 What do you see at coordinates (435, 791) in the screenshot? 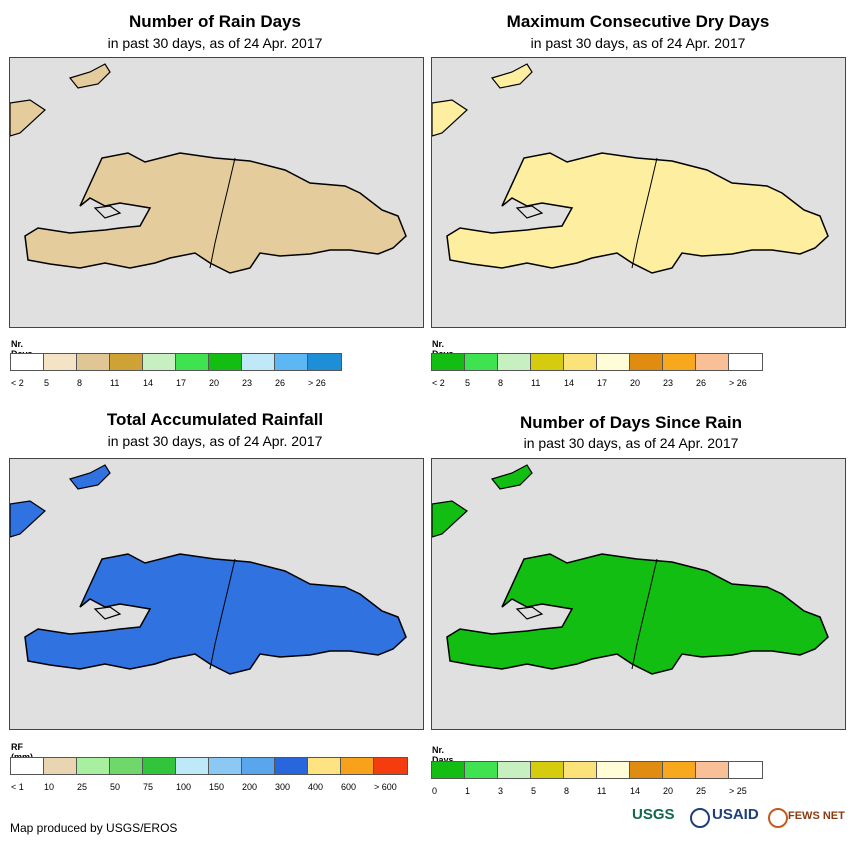
I see `legend-tick-label: 0` at bounding box center [435, 791].